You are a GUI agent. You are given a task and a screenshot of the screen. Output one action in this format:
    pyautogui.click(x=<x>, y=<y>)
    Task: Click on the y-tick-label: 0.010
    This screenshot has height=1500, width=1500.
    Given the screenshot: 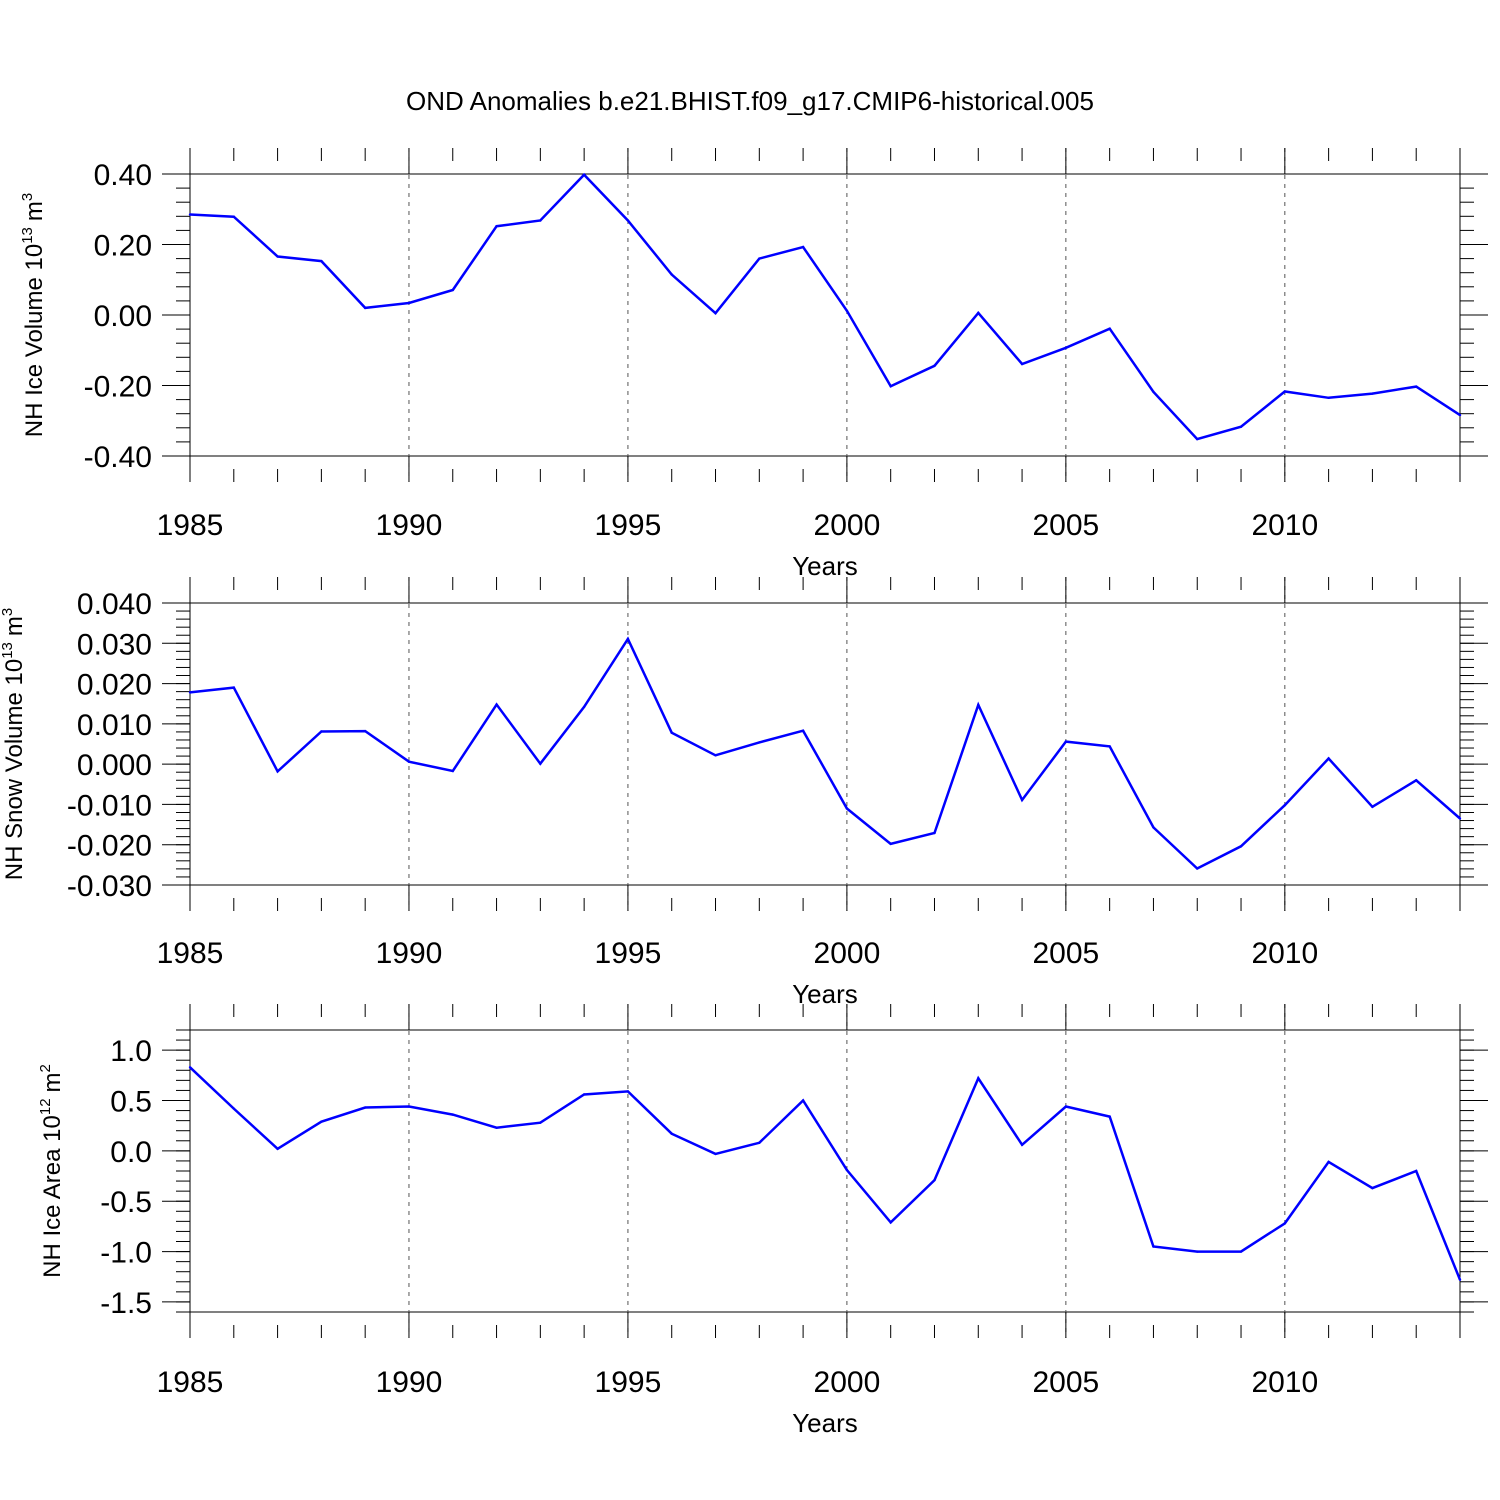 What is the action you would take?
    pyautogui.click(x=114, y=725)
    